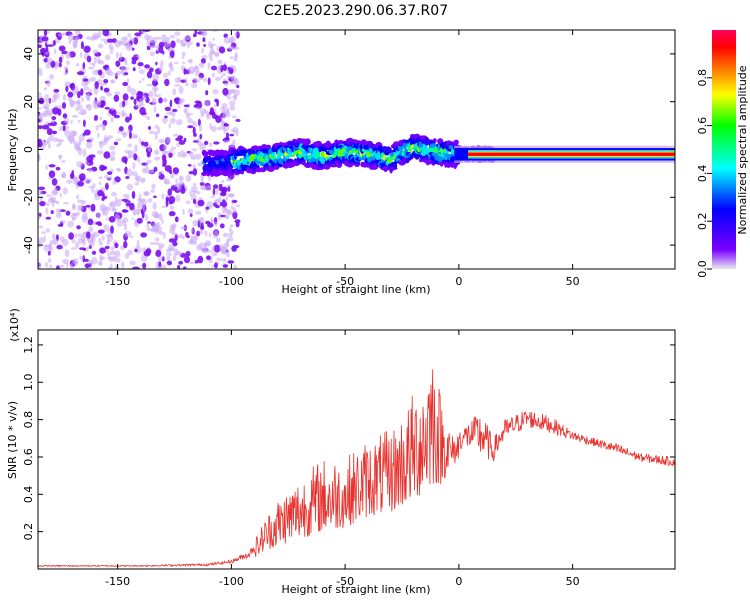 This screenshot has width=750, height=600. I want to click on colorbar-gradient, so click(724, 149).